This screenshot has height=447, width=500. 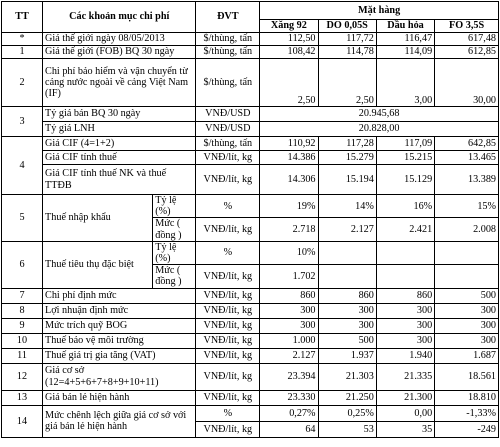 I want to click on row-label: Giá cơ sở (12=4+5+6+7+8+9+10+11), so click(x=119, y=376).